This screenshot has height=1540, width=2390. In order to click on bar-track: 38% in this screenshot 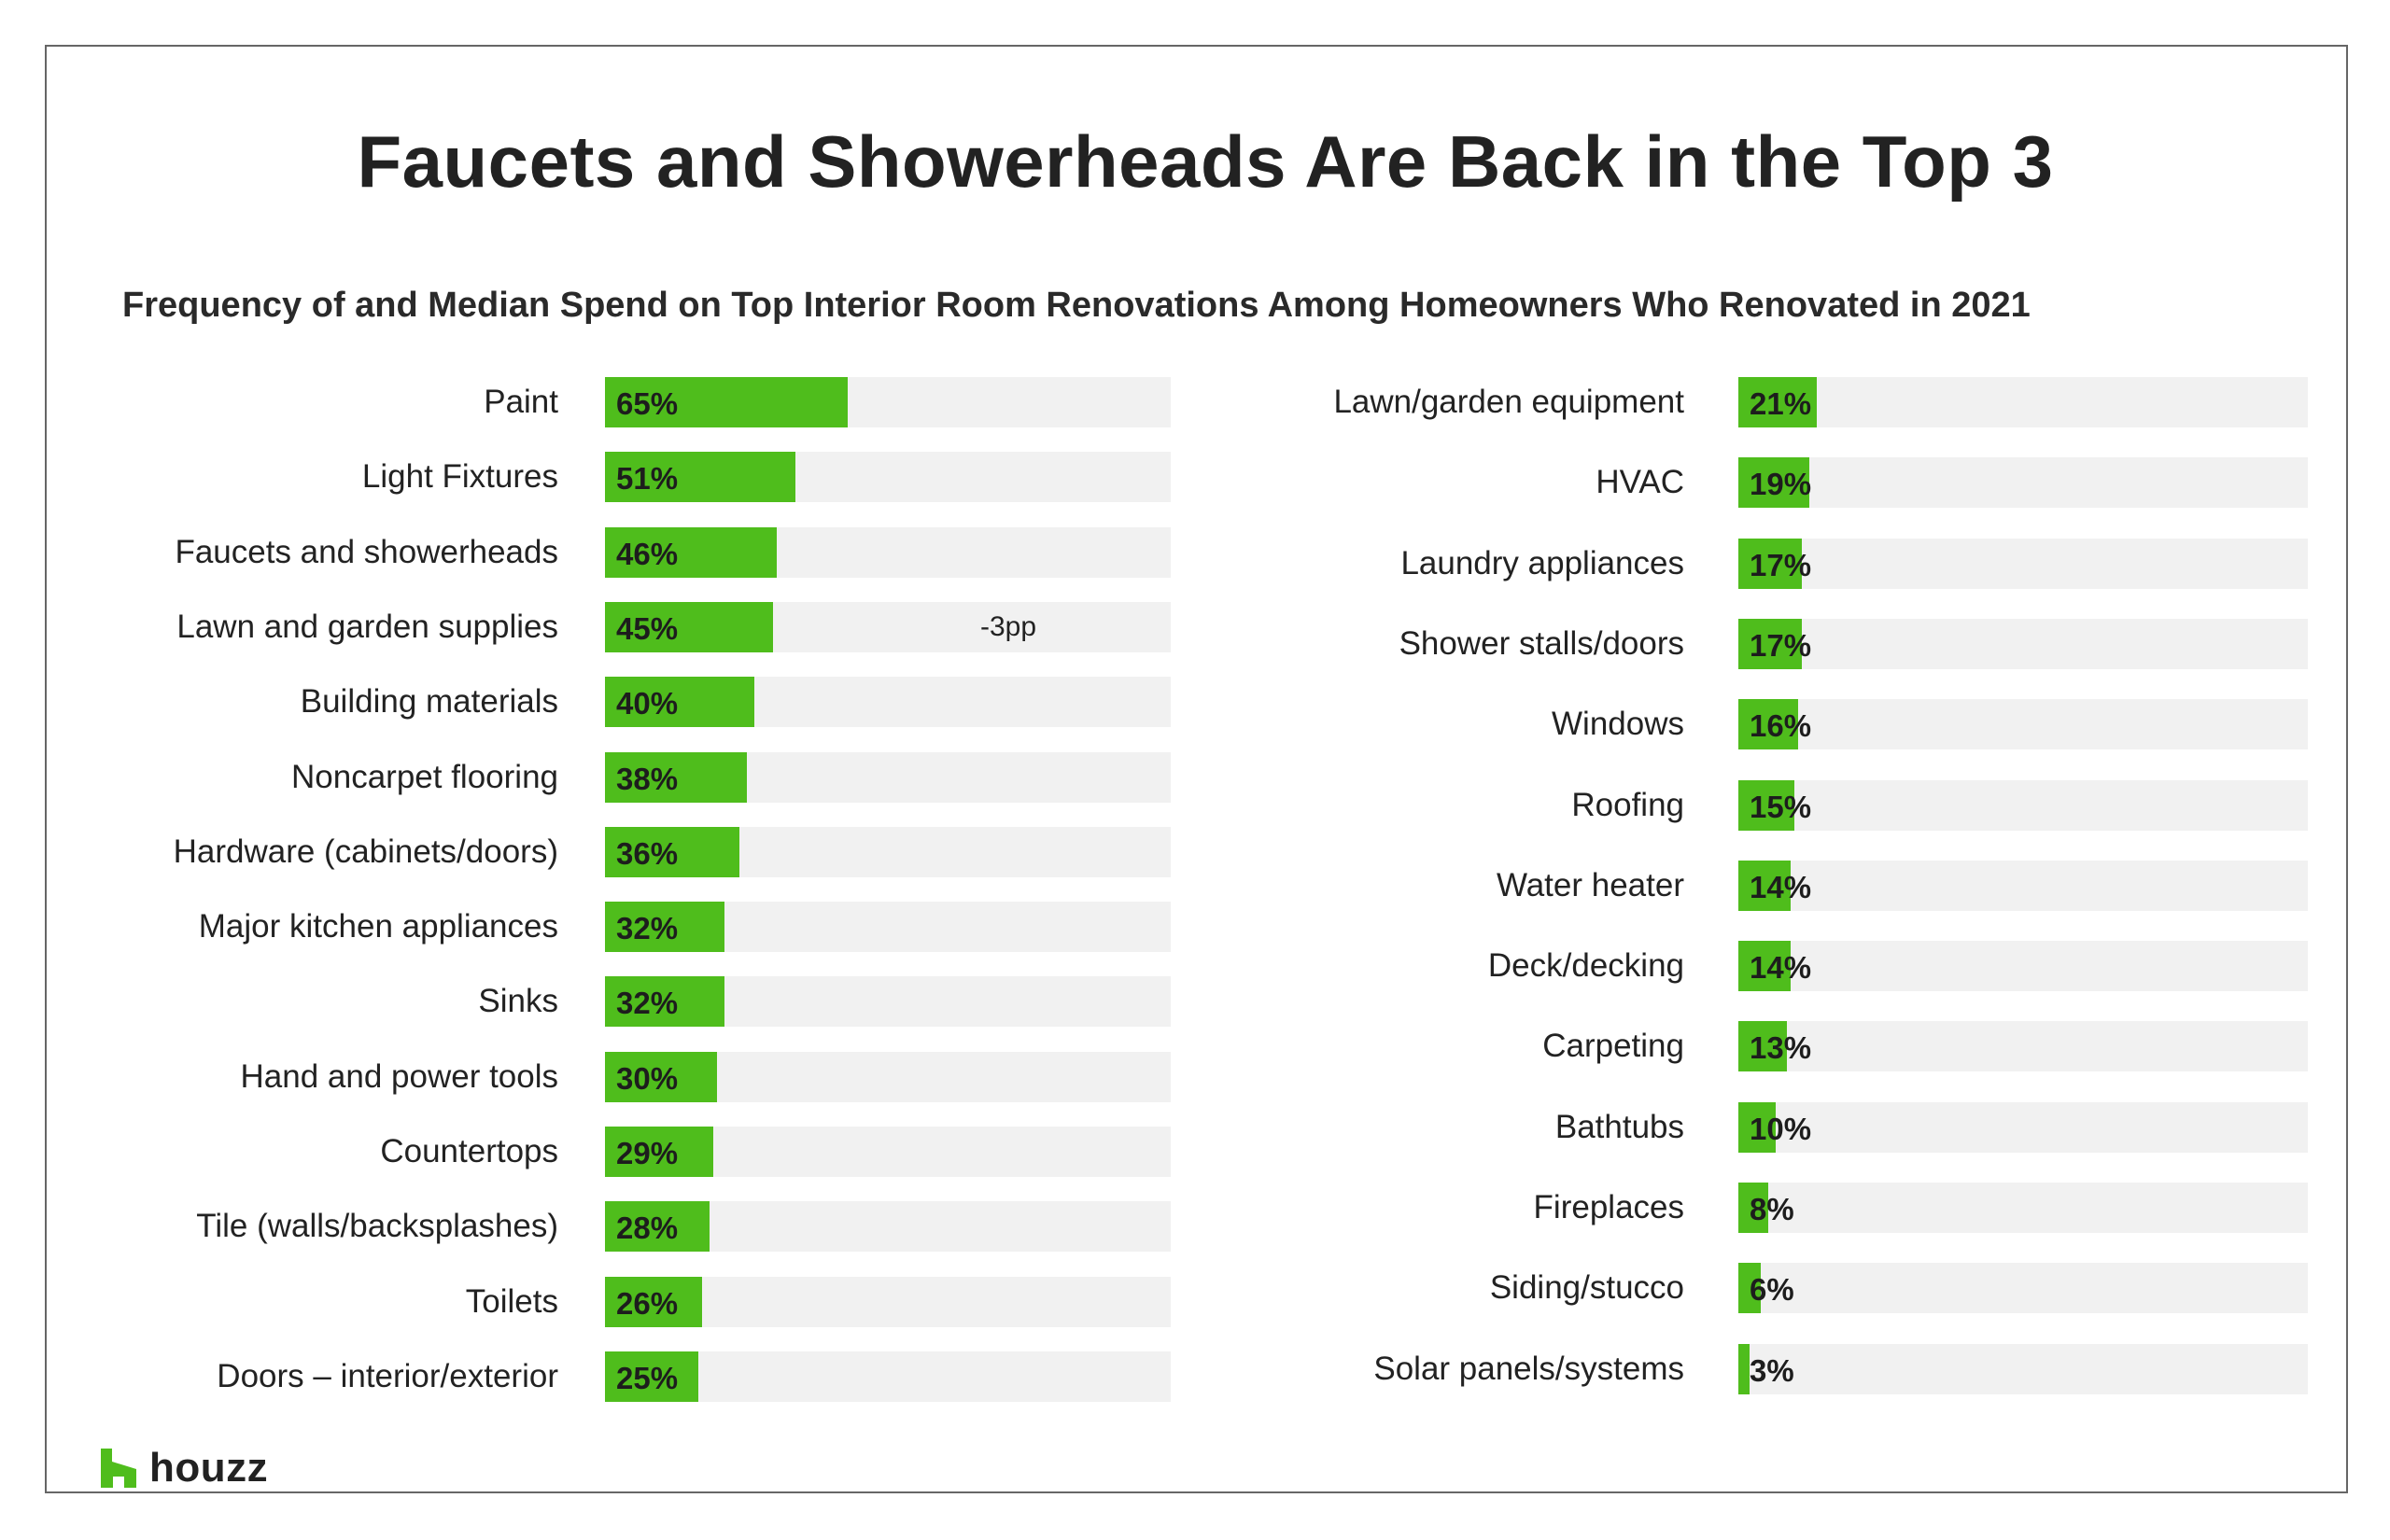, I will do `click(888, 777)`.